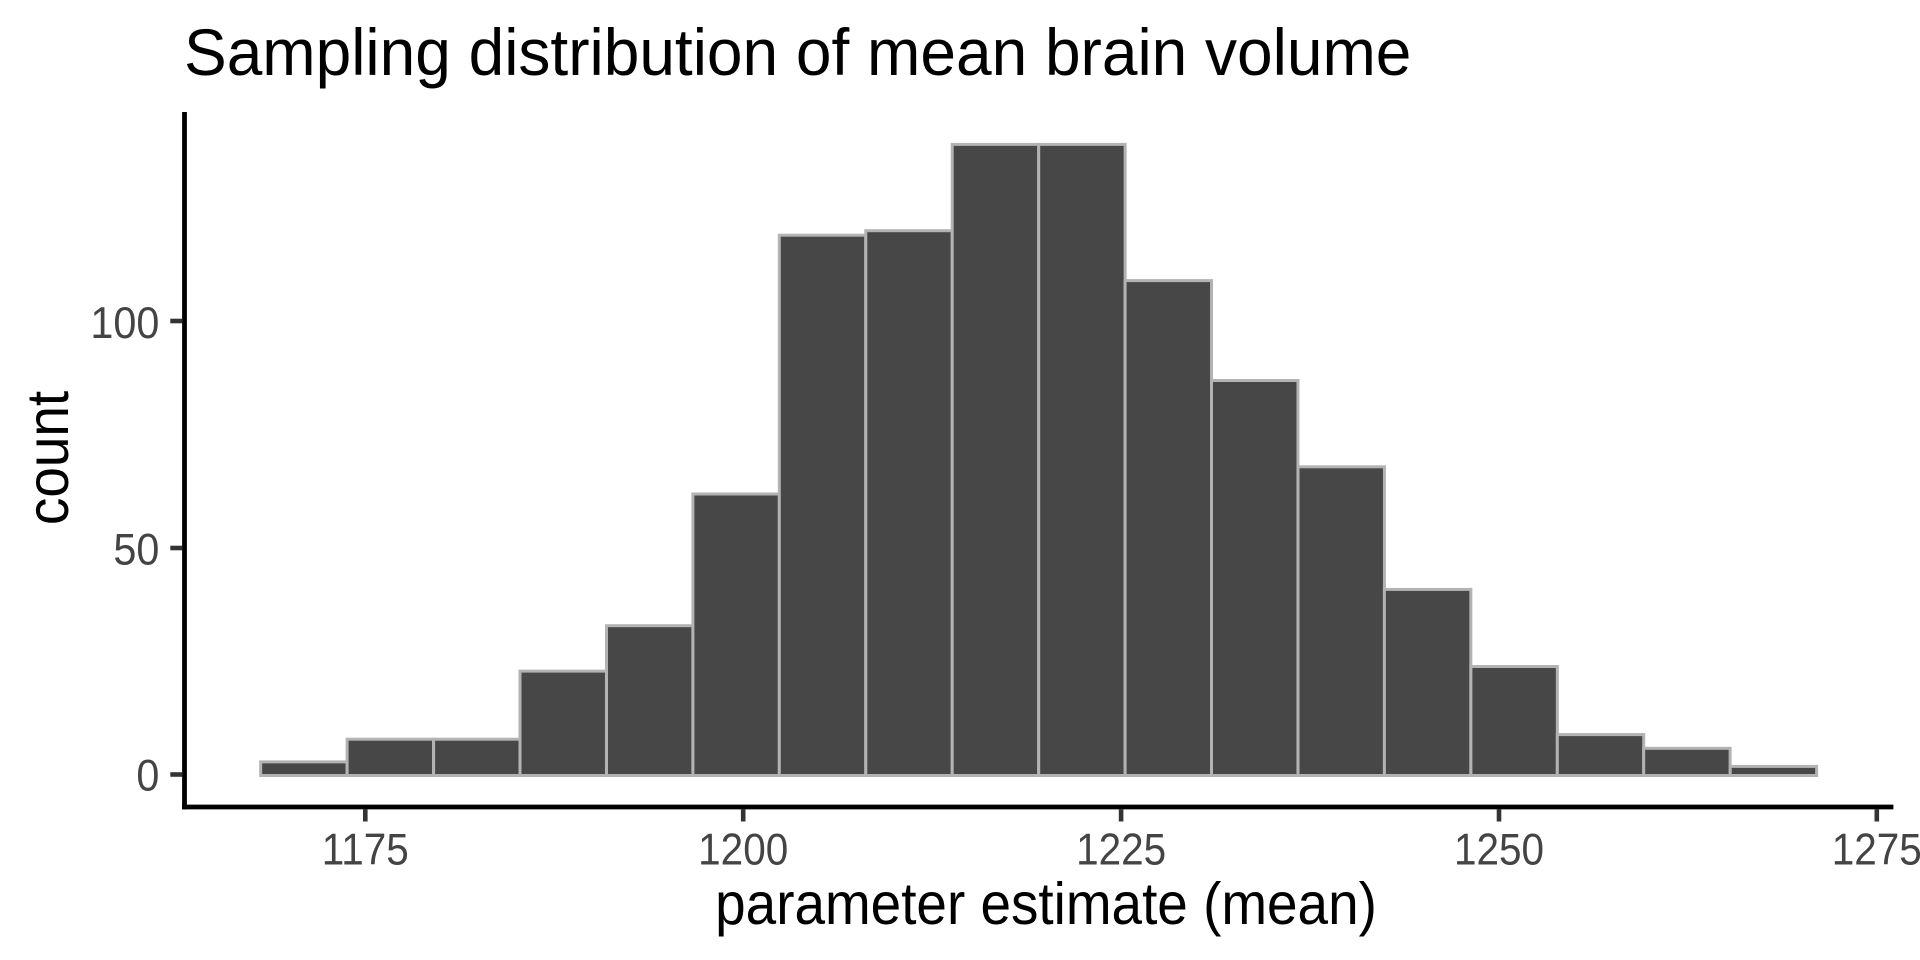 The height and width of the screenshot is (960, 1920). What do you see at coordinates (136, 550) in the screenshot?
I see `svg-text: 50` at bounding box center [136, 550].